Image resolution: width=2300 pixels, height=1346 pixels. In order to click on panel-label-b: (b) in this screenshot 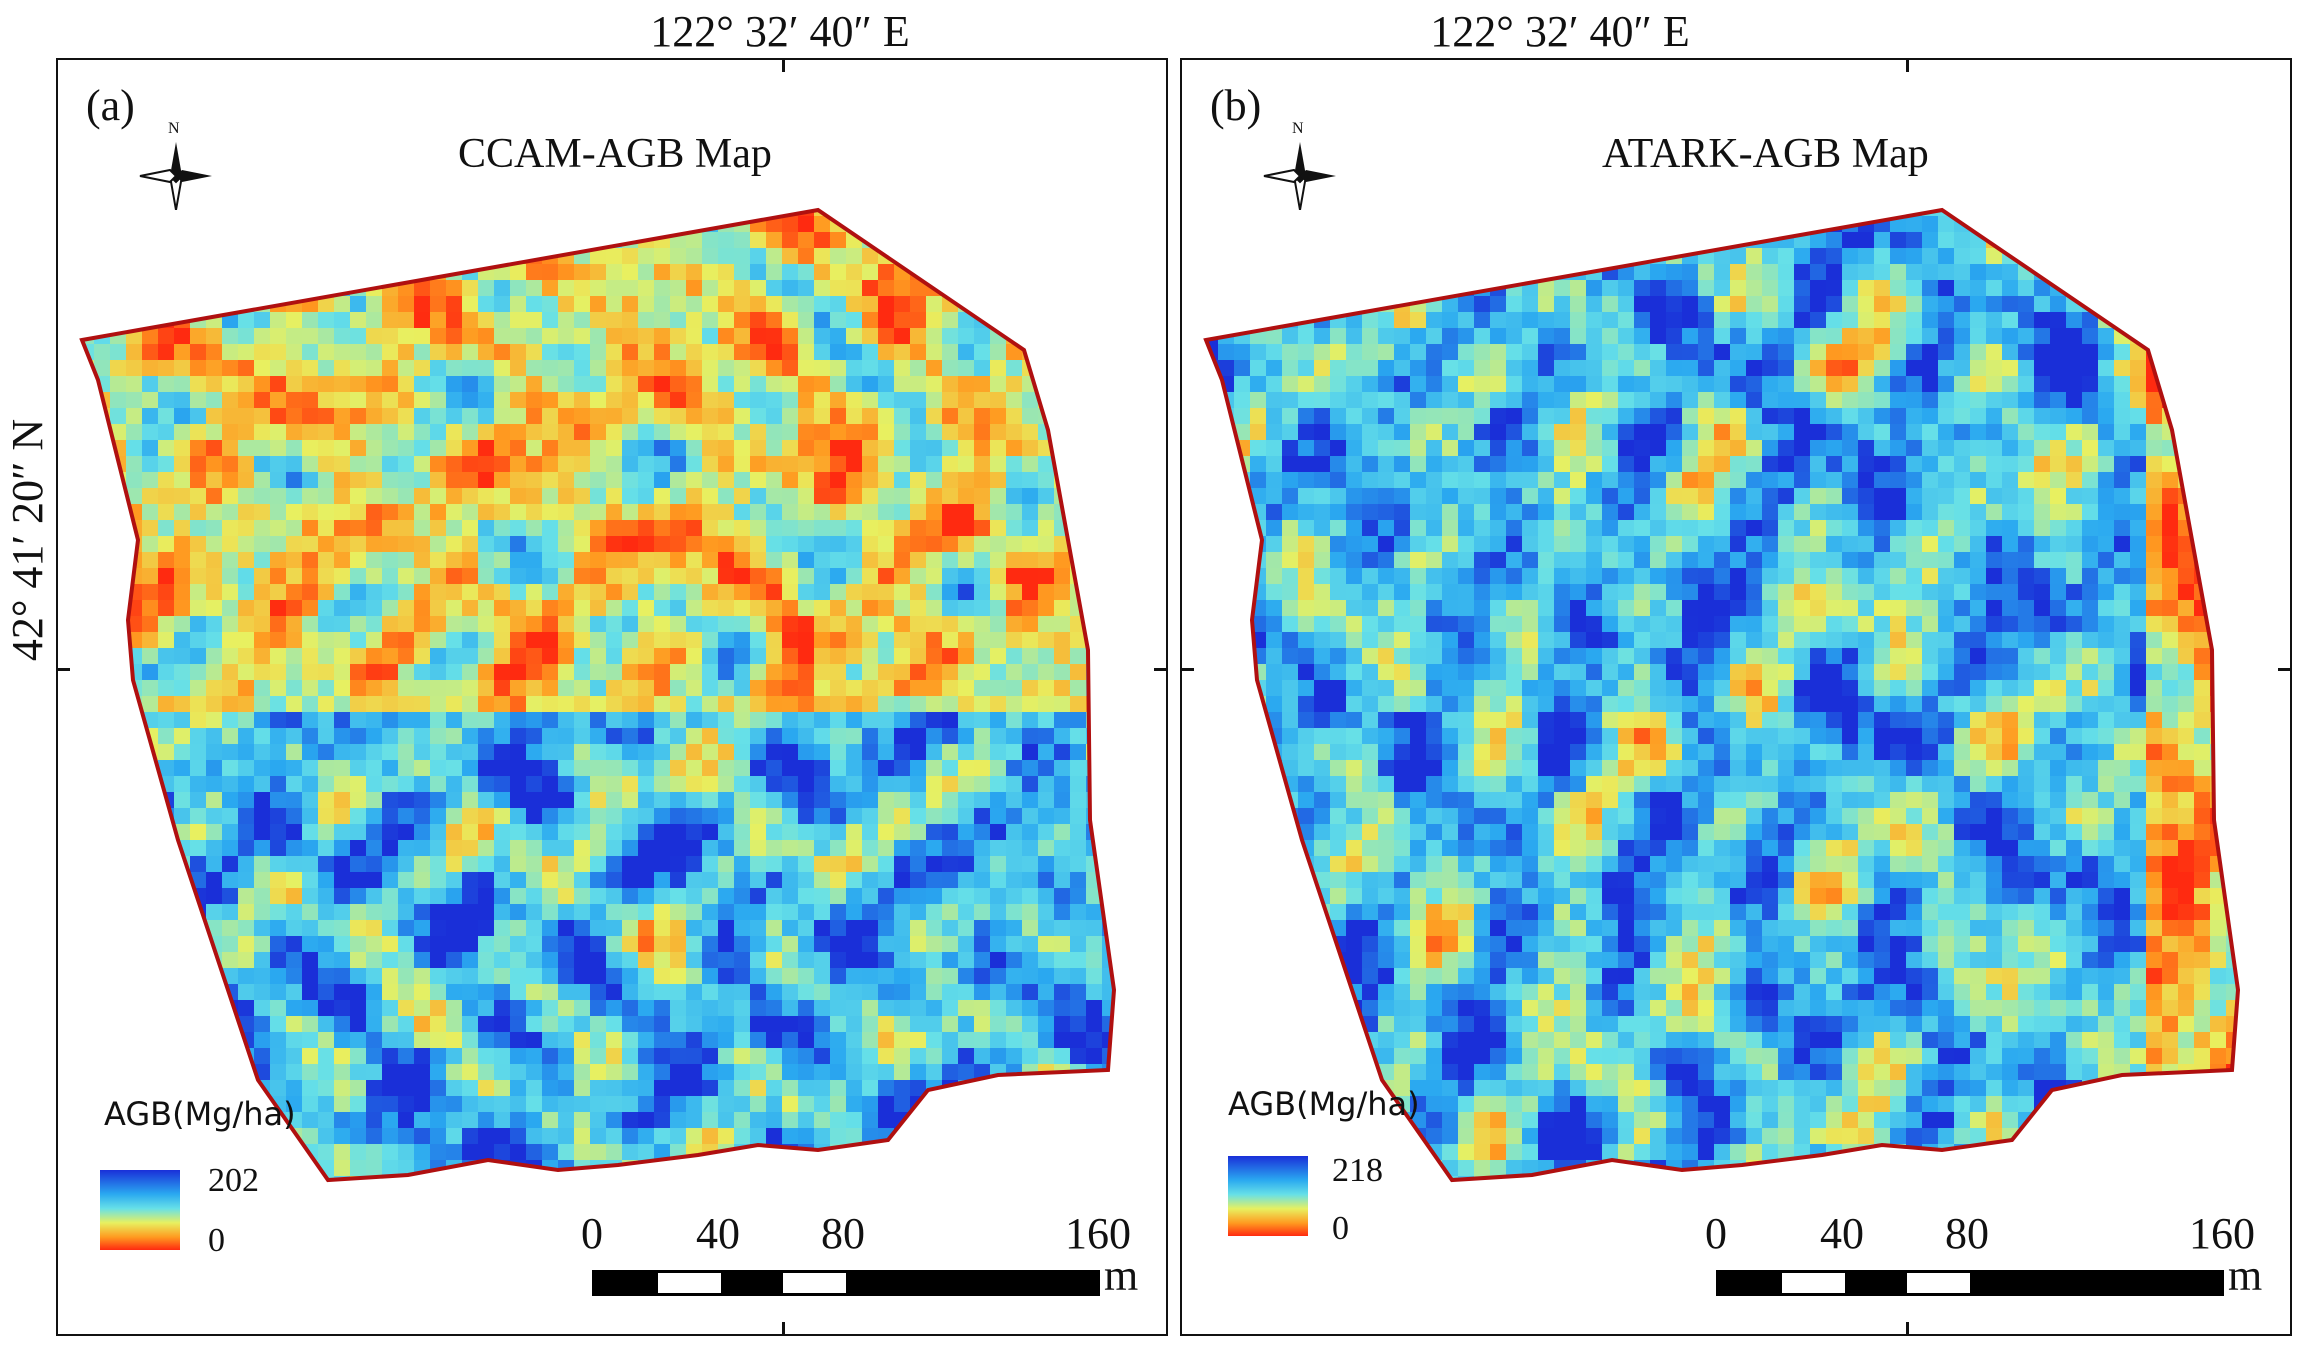, I will do `click(1236, 105)`.